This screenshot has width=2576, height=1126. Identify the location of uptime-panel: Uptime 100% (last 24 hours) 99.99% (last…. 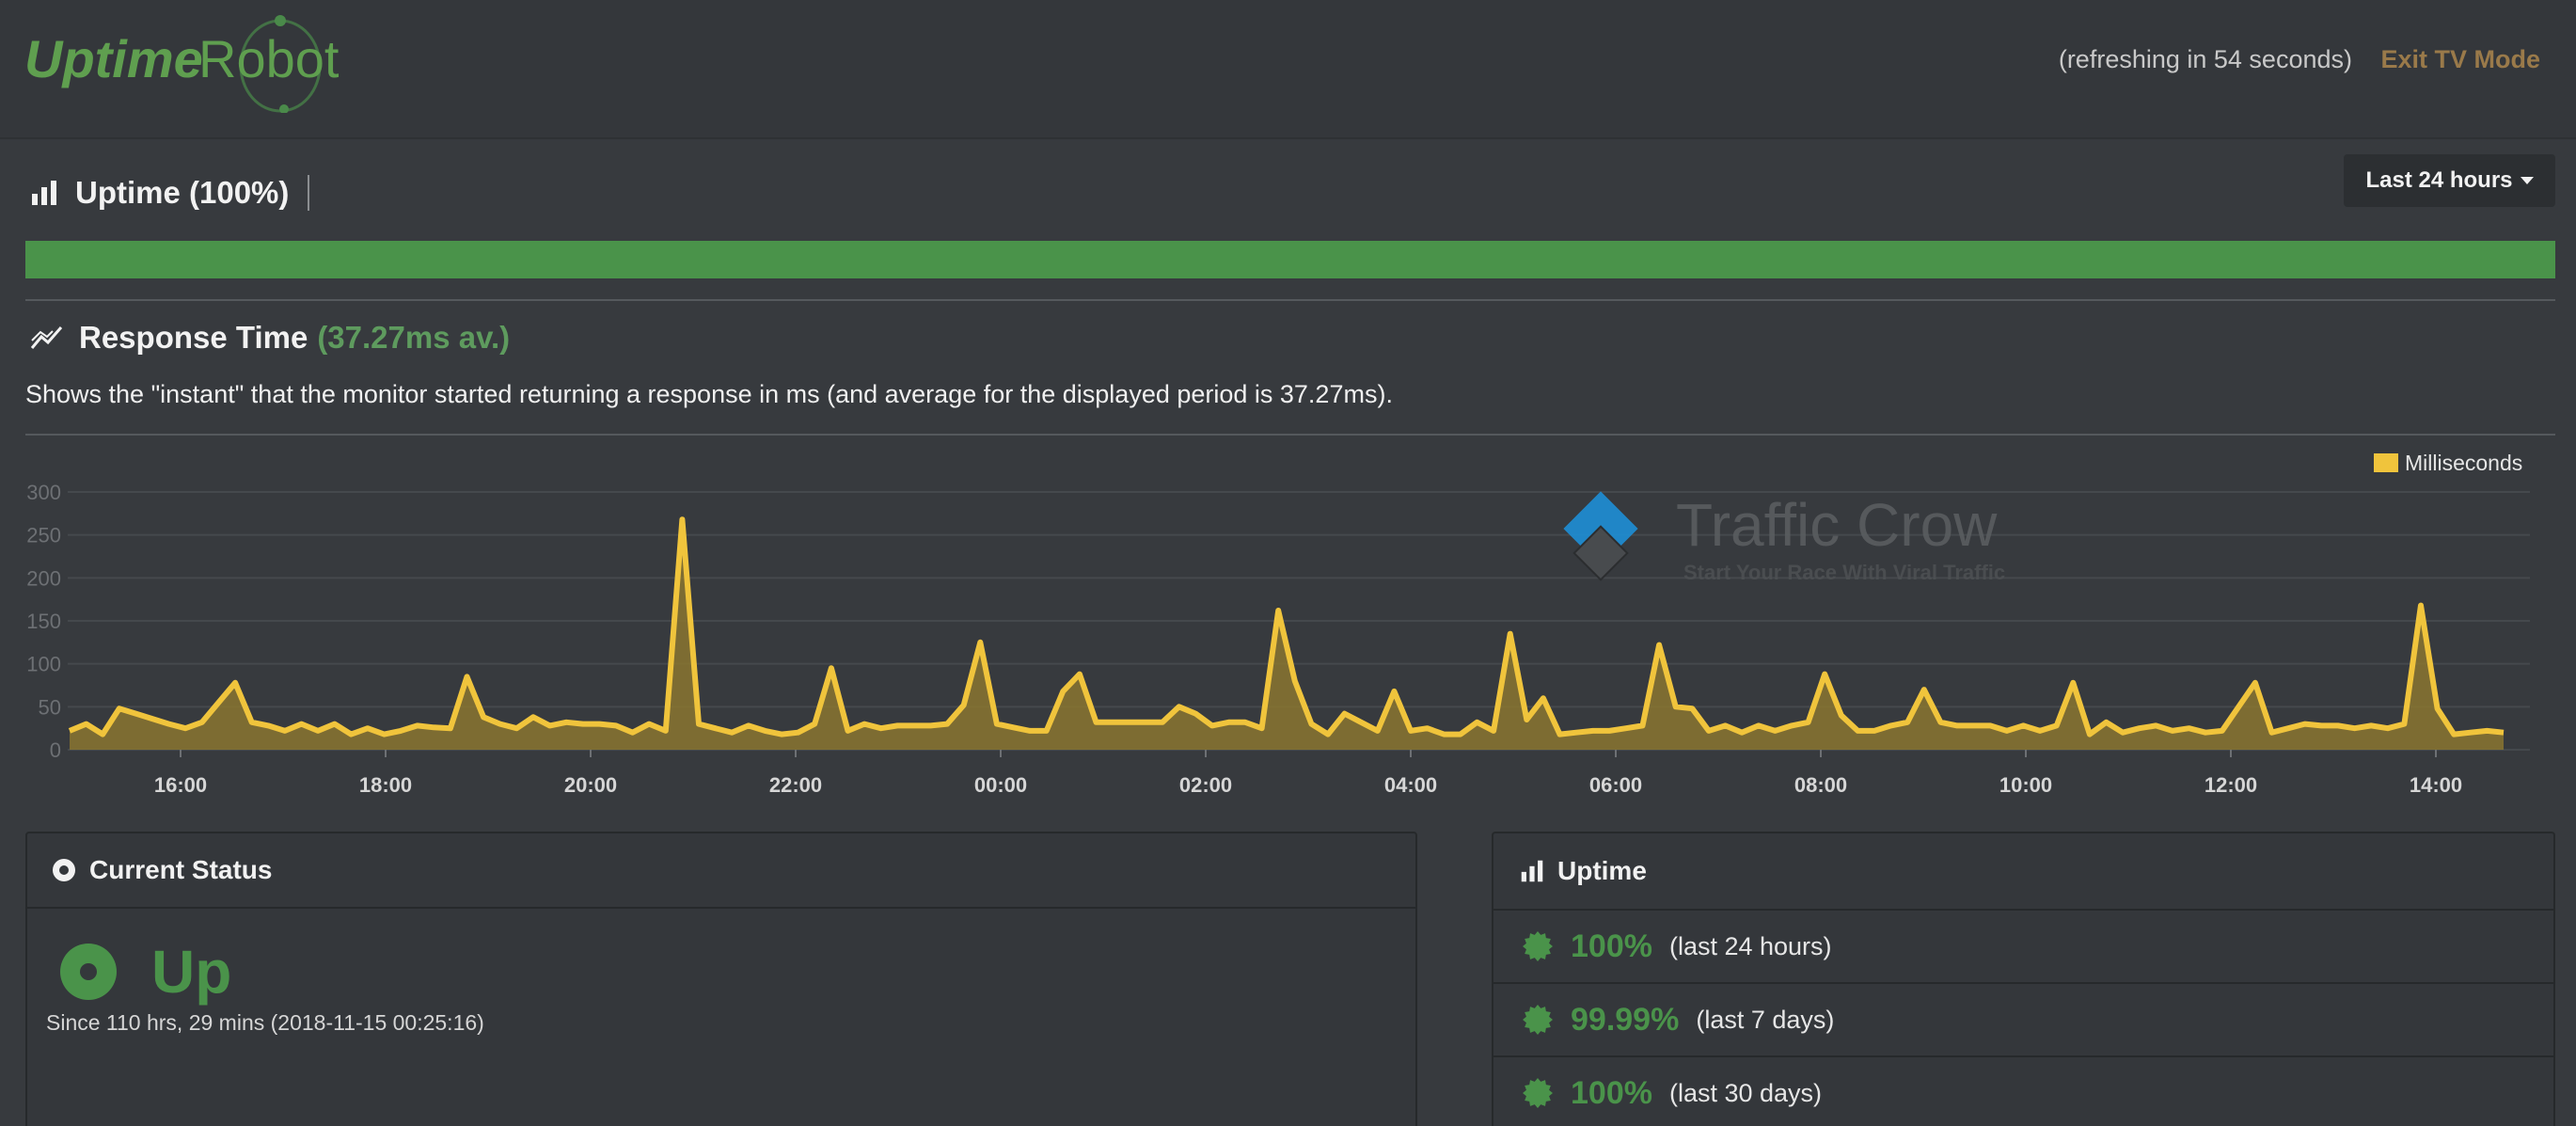
(2023, 979).